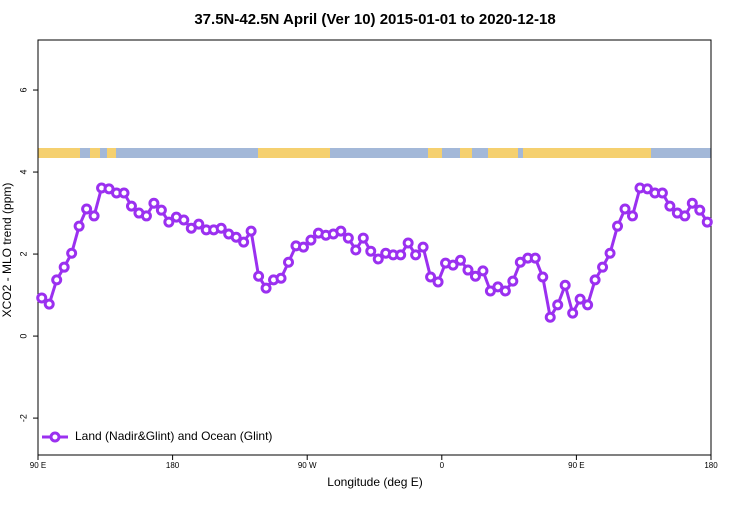  What do you see at coordinates (23, 418) in the screenshot?
I see `y-tick-label: -2` at bounding box center [23, 418].